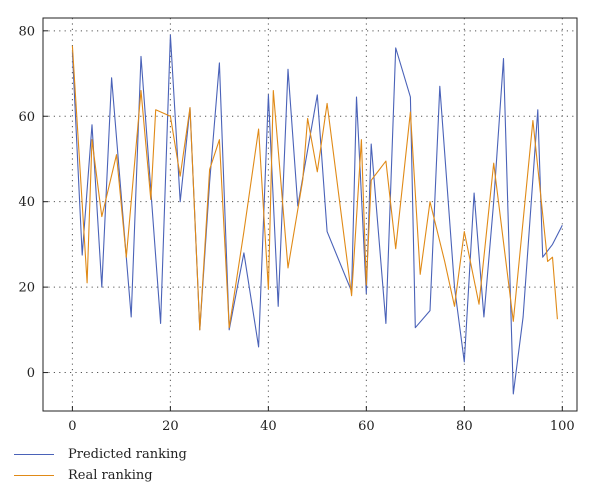 The width and height of the screenshot is (600, 500). Describe the element at coordinates (268, 426) in the screenshot. I see `x-tick-label: 40` at that location.